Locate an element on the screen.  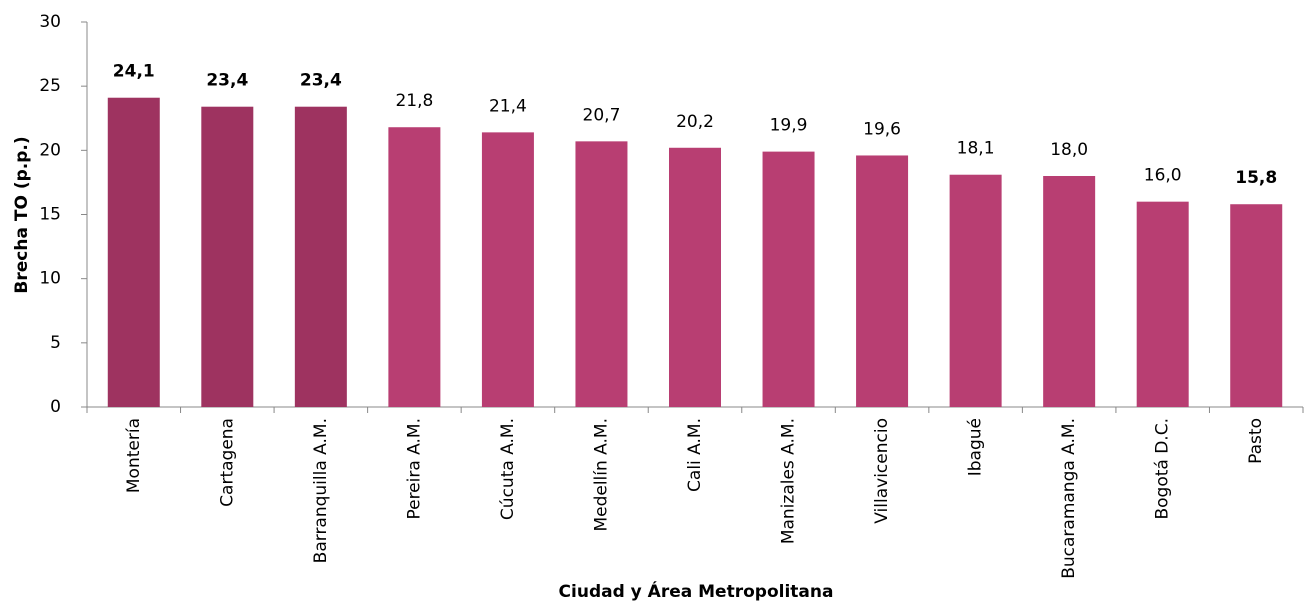
x-tick-label: Barranquilla A.M. is located at coordinates (321, 490).